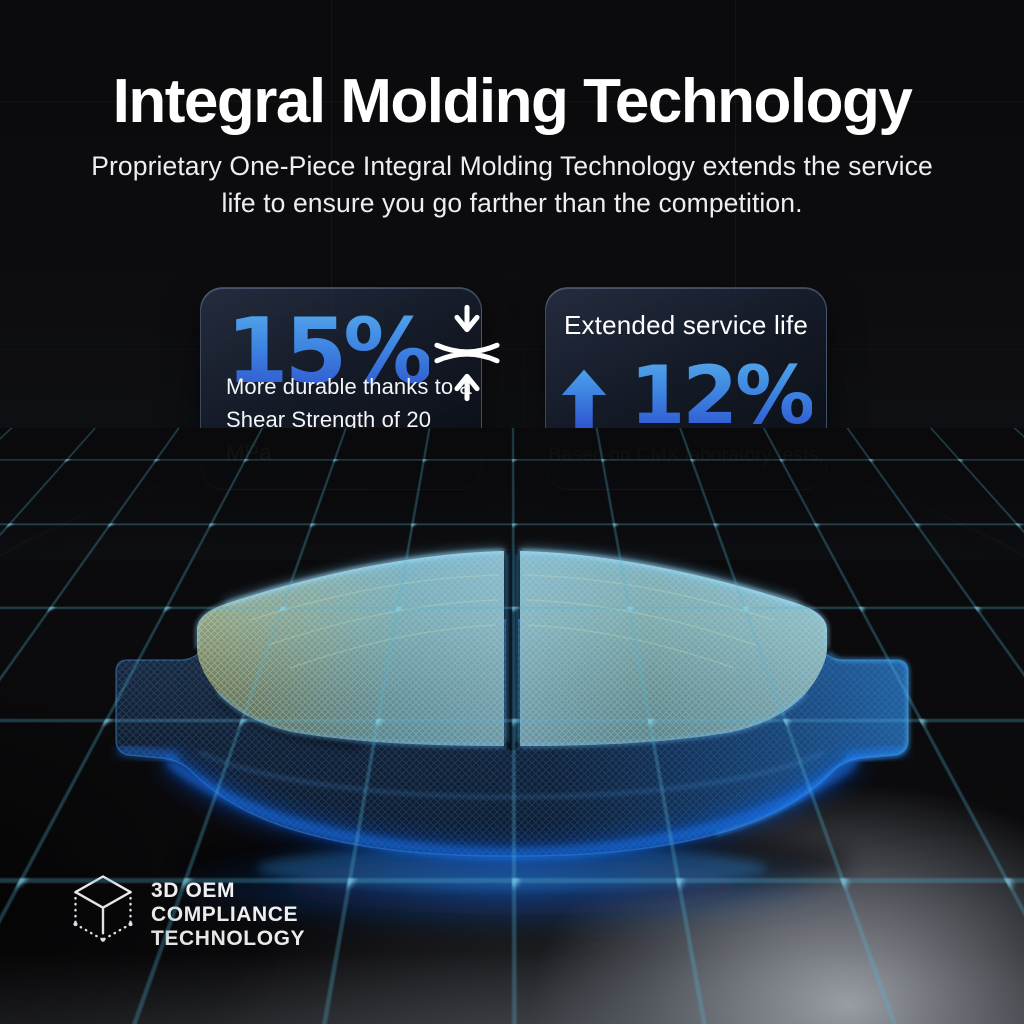 Image resolution: width=1024 pixels, height=1024 pixels. Describe the element at coordinates (193, 890) in the screenshot. I see `logo-line-1: 3D OEM` at that location.